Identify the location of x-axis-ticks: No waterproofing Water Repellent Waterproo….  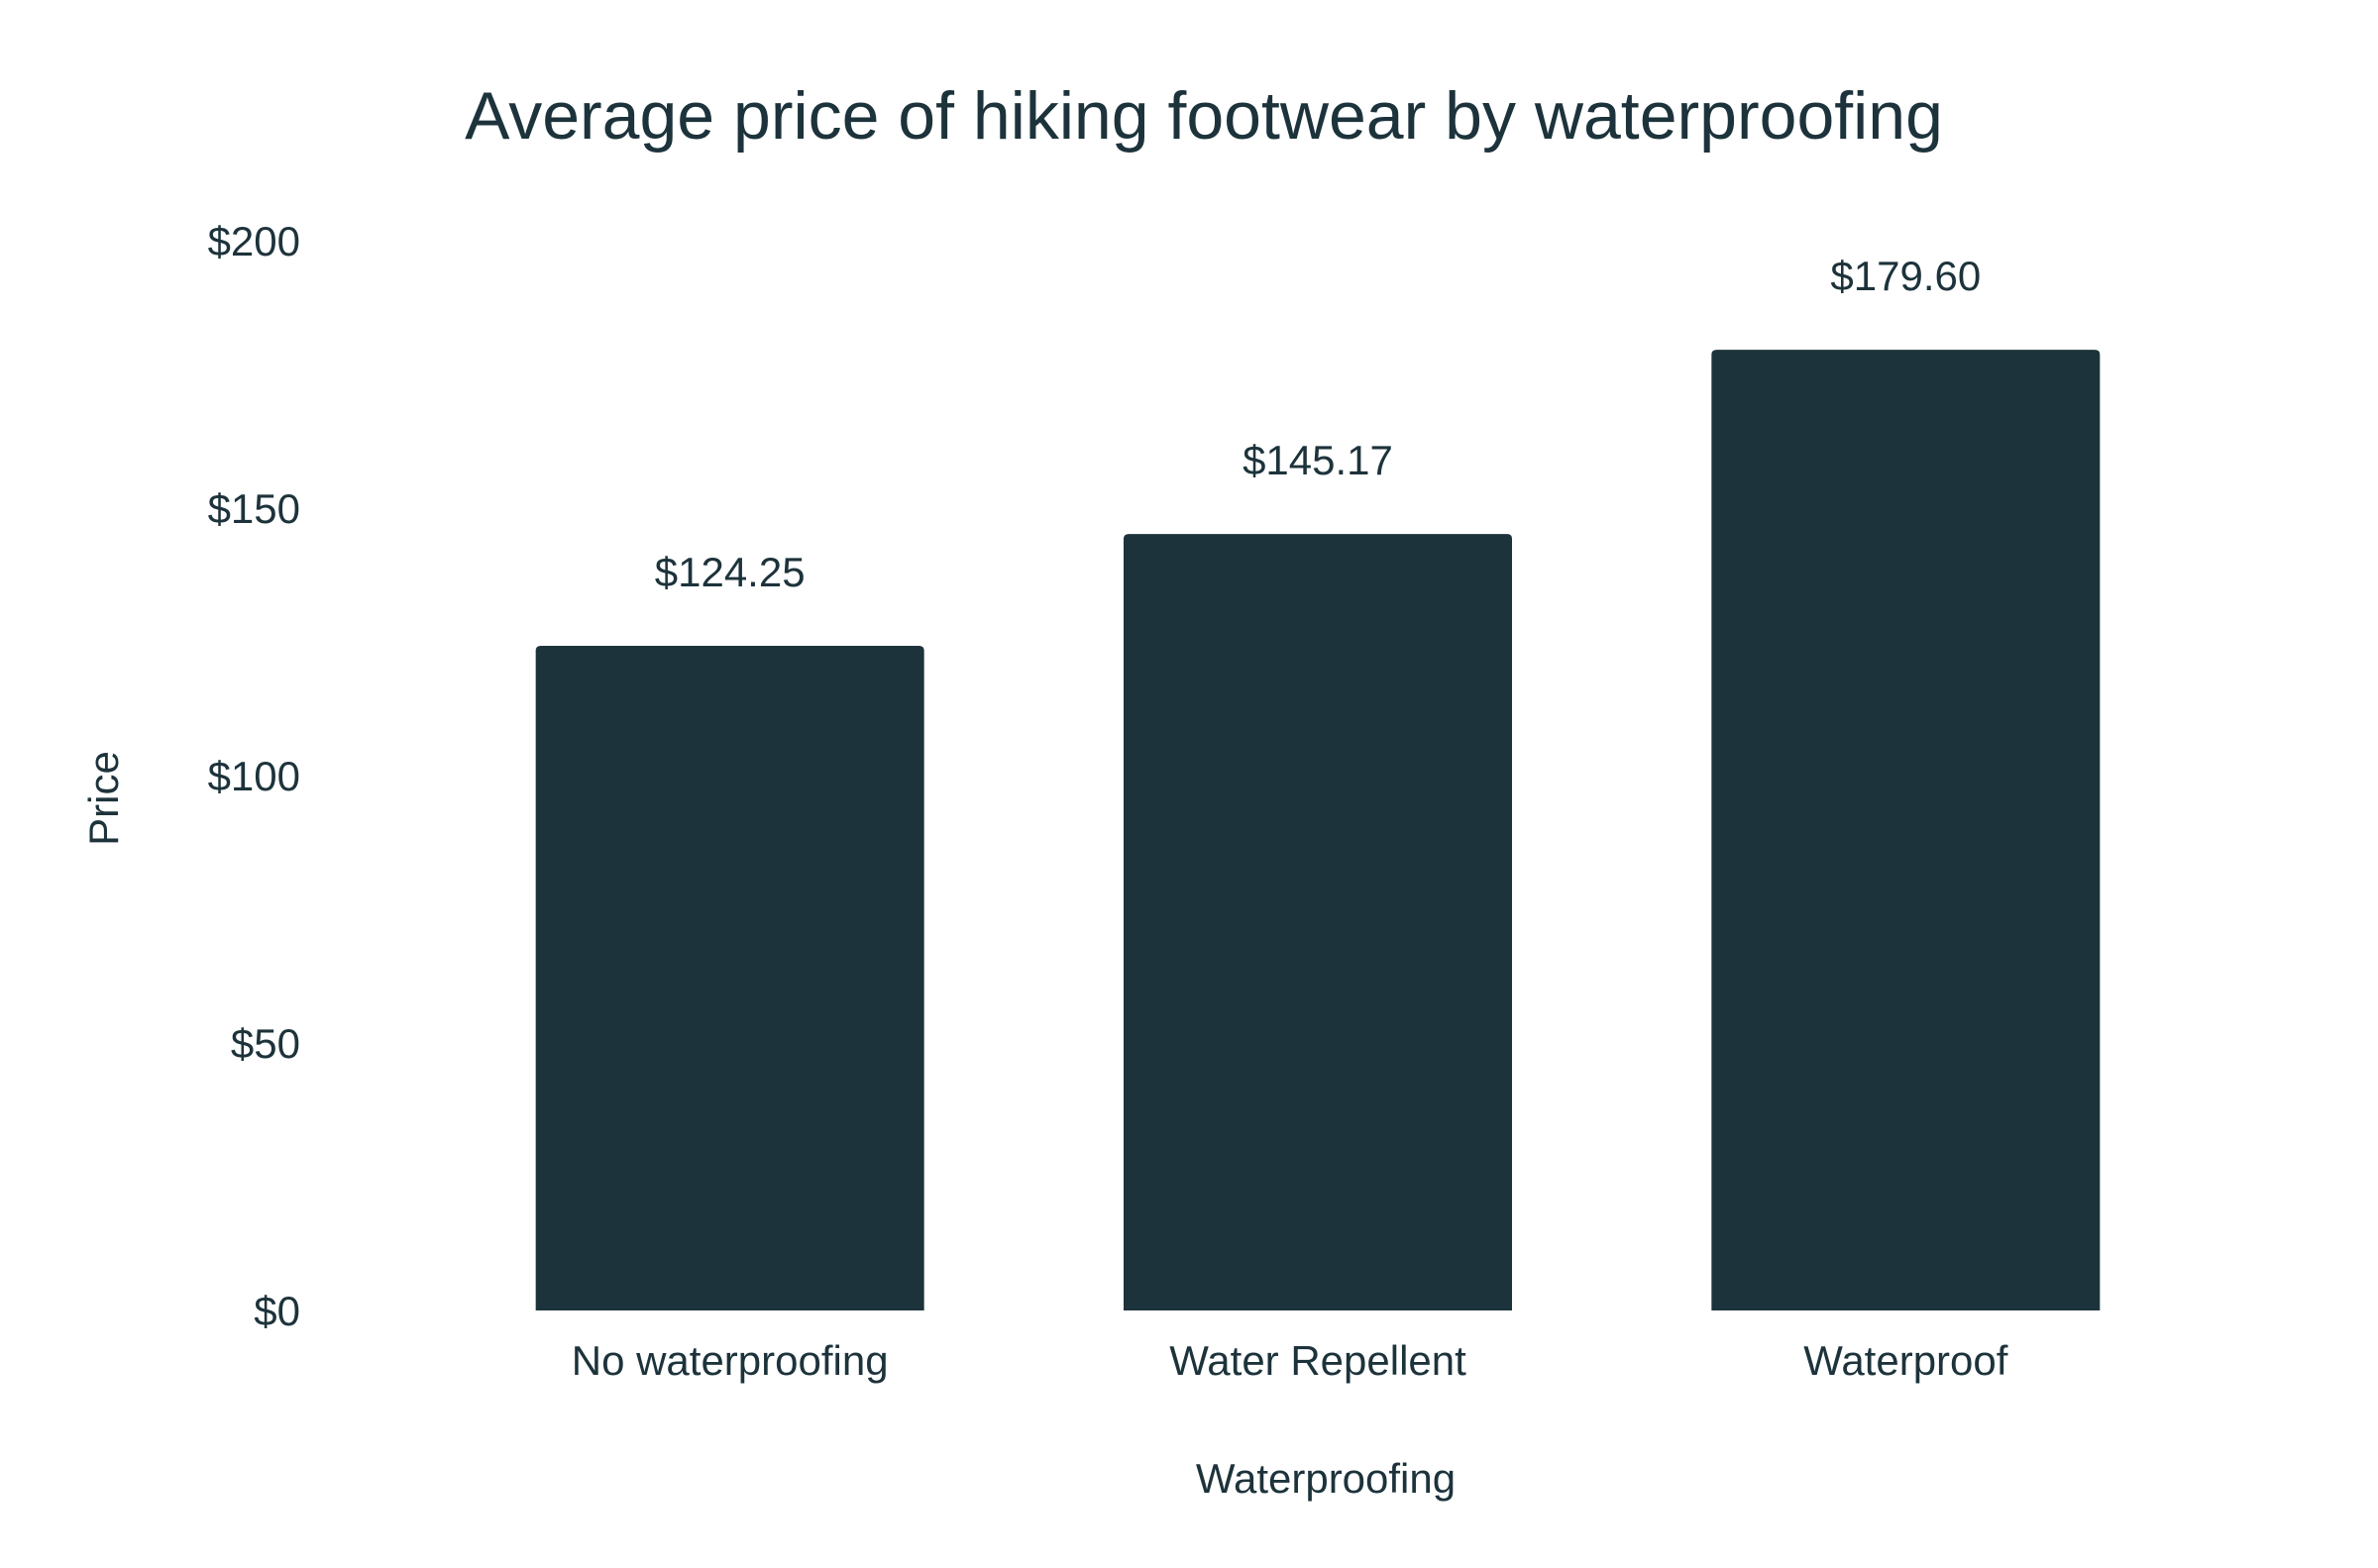
(1290, 1361).